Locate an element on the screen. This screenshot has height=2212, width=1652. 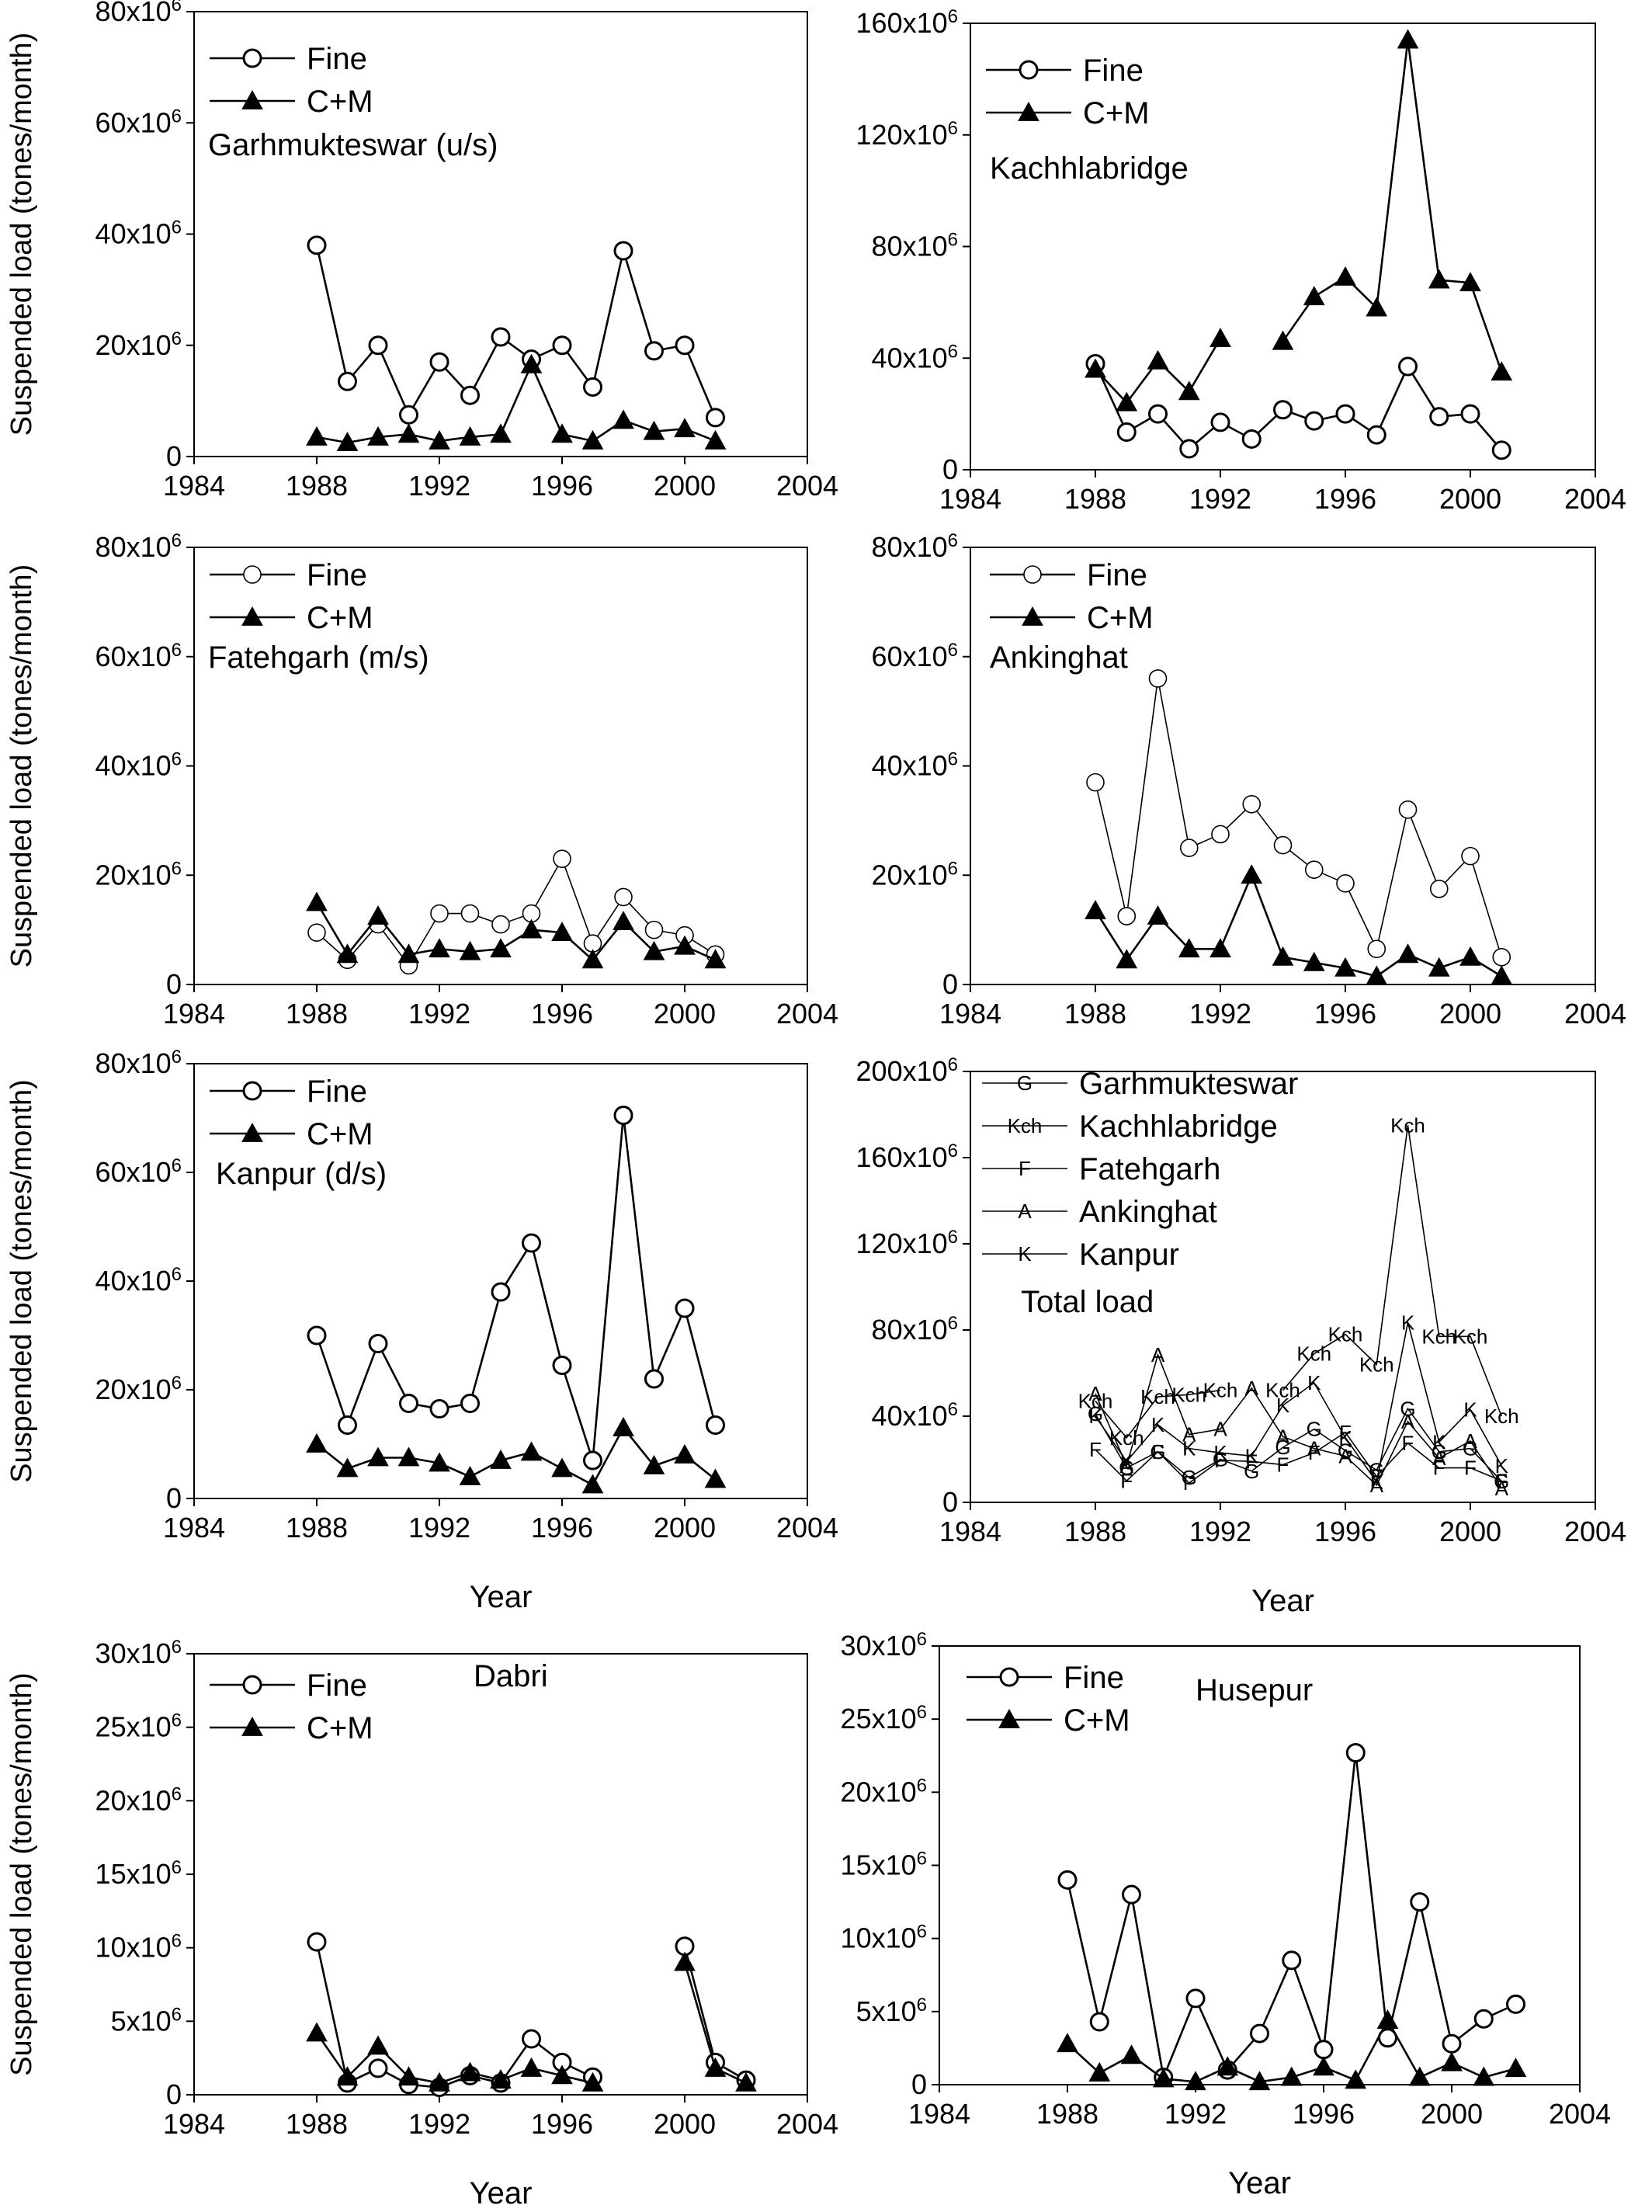
legend-label: Kachhlabridge is located at coordinates (1178, 1126).